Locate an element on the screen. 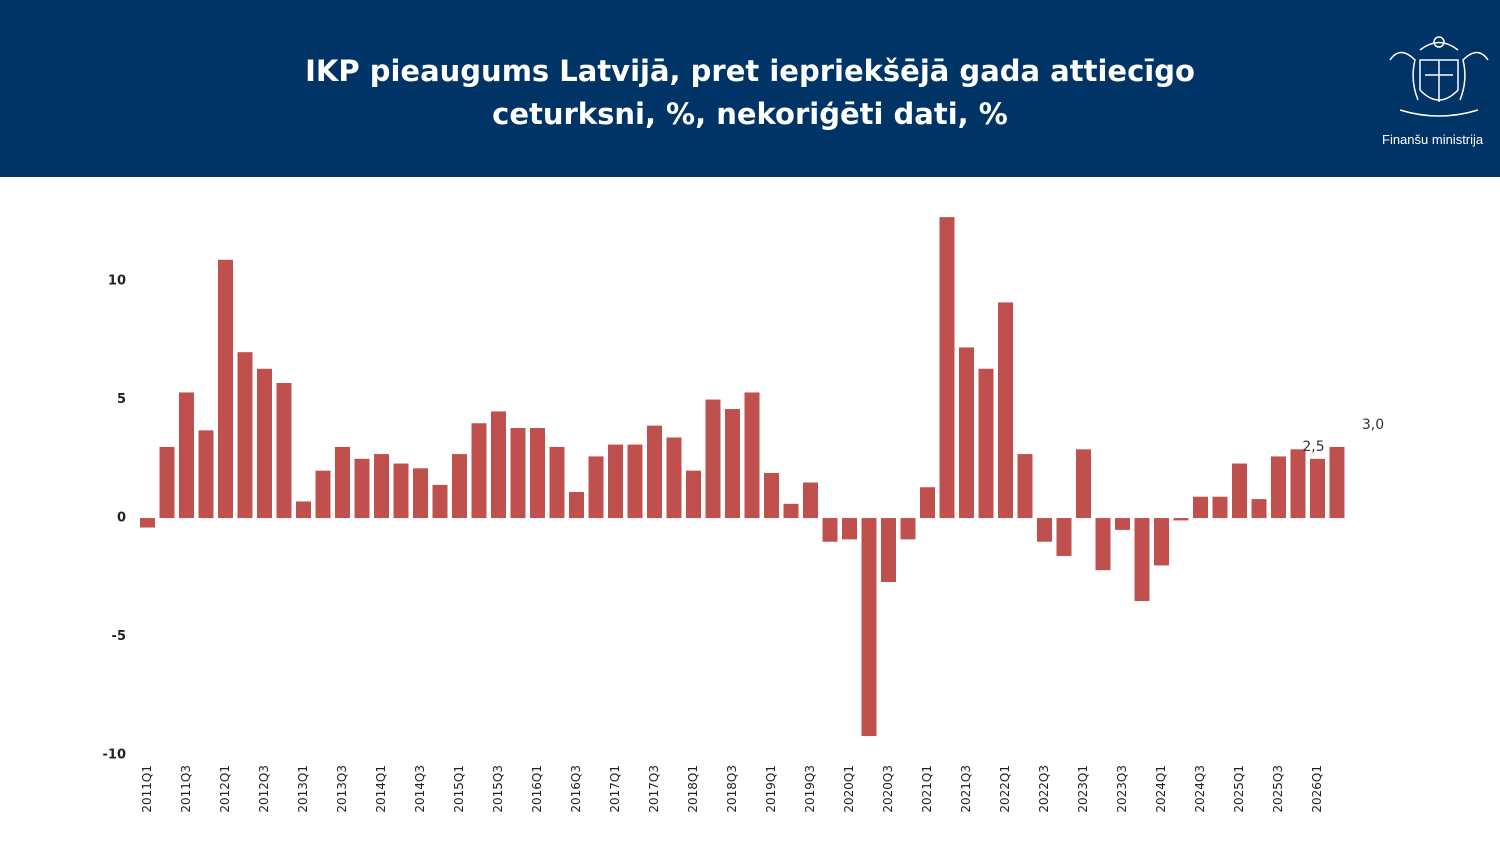 Image resolution: width=1500 pixels, height=860 pixels. y-tick-label: 0 is located at coordinates (121, 518).